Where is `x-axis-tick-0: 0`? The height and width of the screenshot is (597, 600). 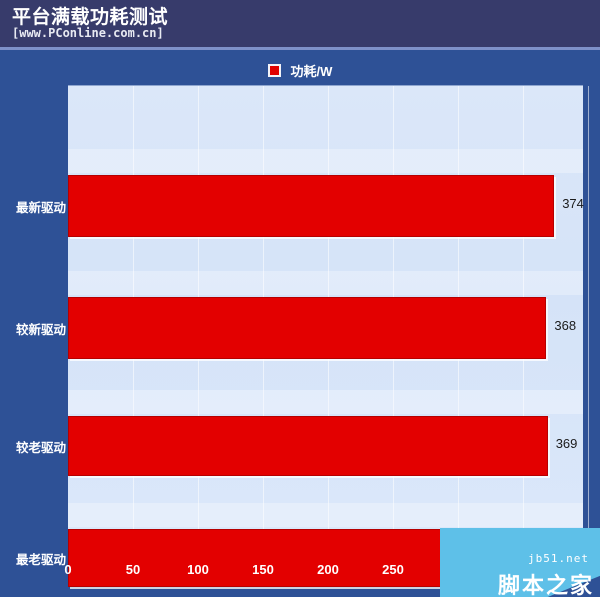
x-axis-tick-0: 0 is located at coordinates (68, 569).